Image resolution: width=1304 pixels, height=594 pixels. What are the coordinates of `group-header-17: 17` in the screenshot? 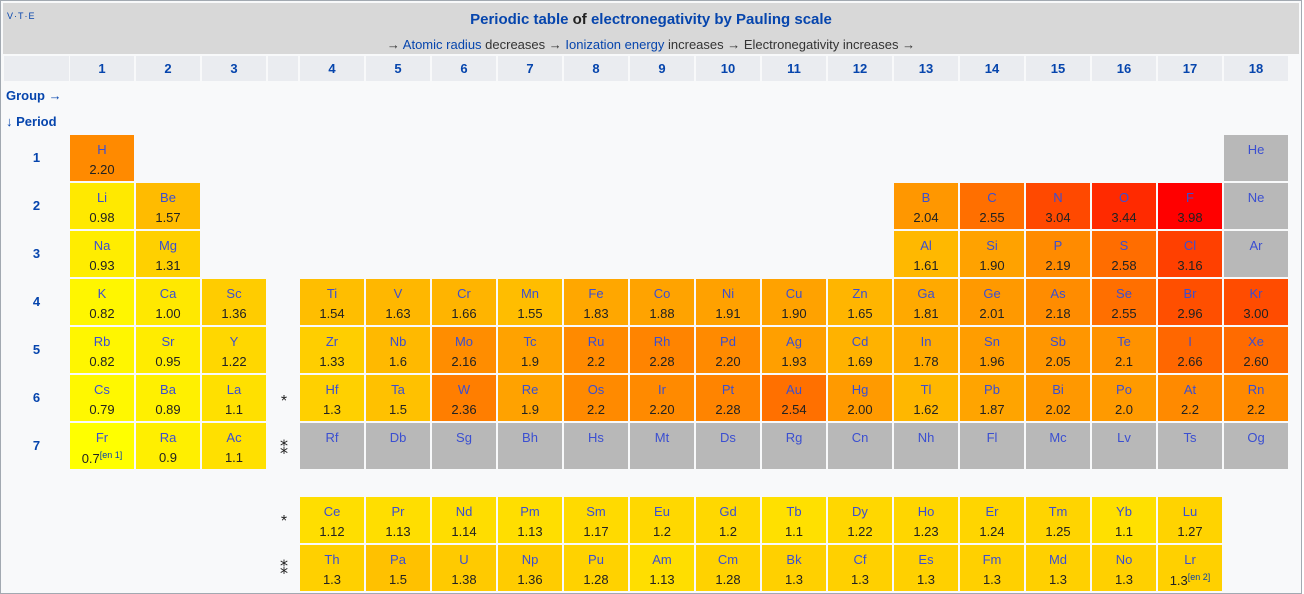 It's located at (1190, 68).